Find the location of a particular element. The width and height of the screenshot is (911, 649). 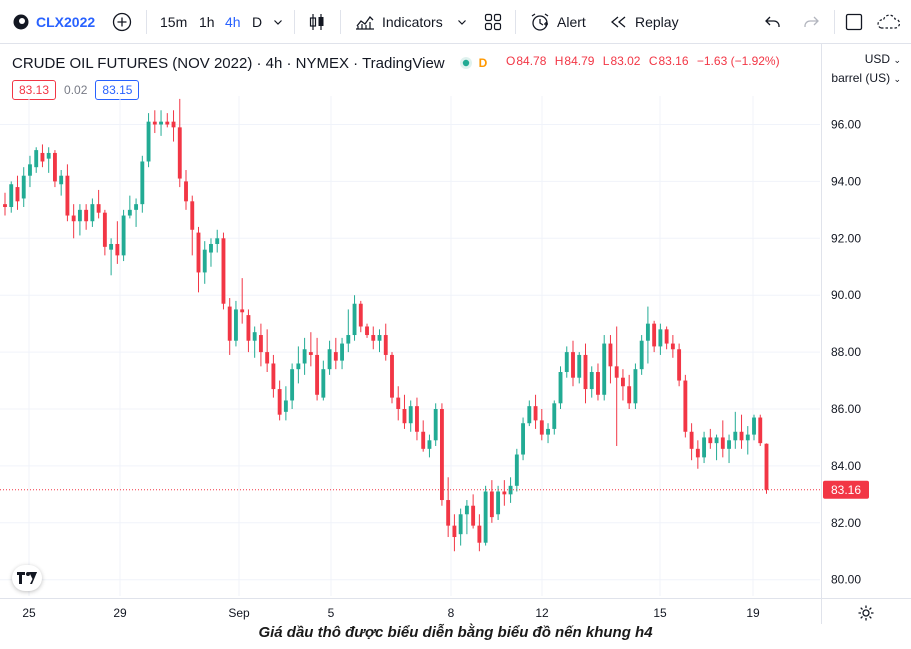

interval-1h: 1h is located at coordinates (207, 22).